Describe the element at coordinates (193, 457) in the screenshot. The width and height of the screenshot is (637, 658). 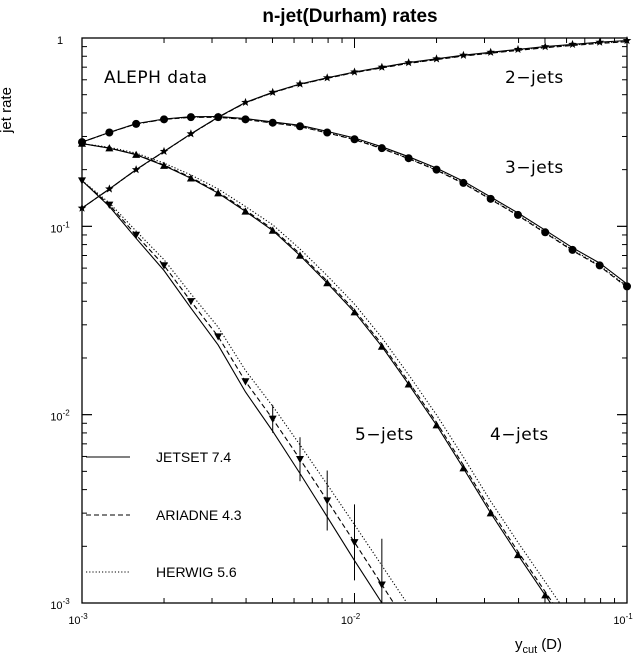
I see `legend-label: JETSET 7.4` at that location.